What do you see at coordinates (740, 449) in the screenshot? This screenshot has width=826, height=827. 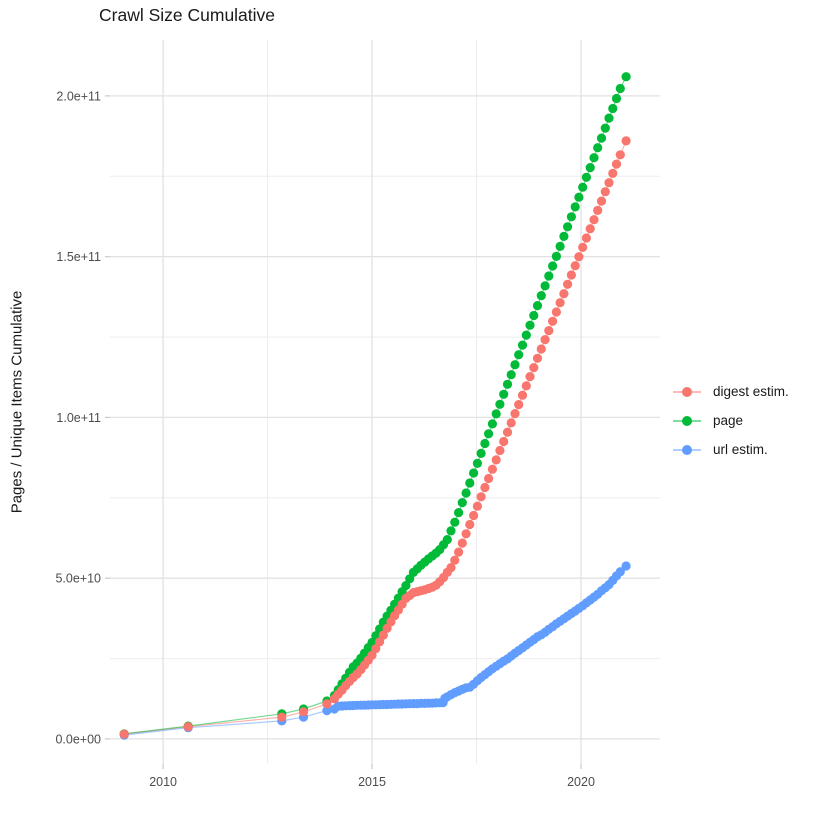 I see `legend-label: url estim.` at bounding box center [740, 449].